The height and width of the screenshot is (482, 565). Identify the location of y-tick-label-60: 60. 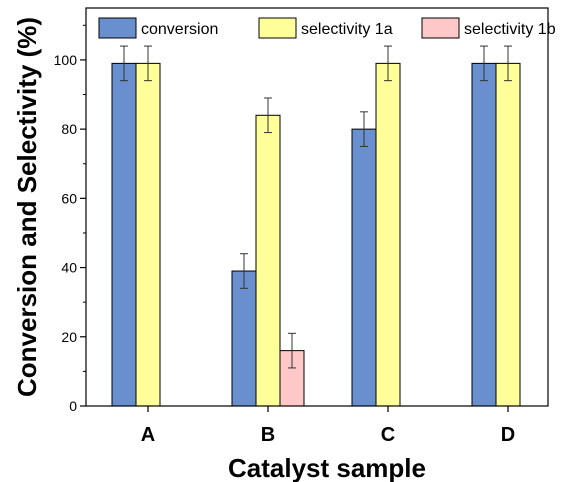
(69, 198).